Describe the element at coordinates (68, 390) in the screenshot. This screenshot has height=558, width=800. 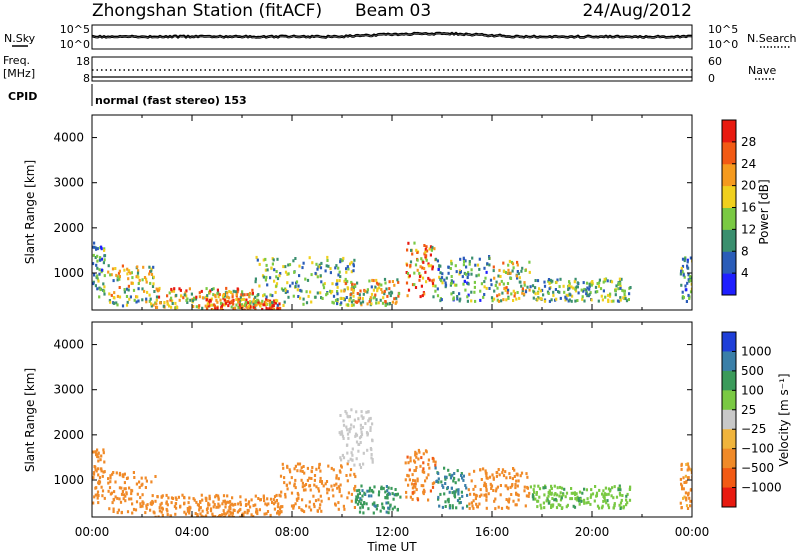
I see `y-tick-label: 3000` at that location.